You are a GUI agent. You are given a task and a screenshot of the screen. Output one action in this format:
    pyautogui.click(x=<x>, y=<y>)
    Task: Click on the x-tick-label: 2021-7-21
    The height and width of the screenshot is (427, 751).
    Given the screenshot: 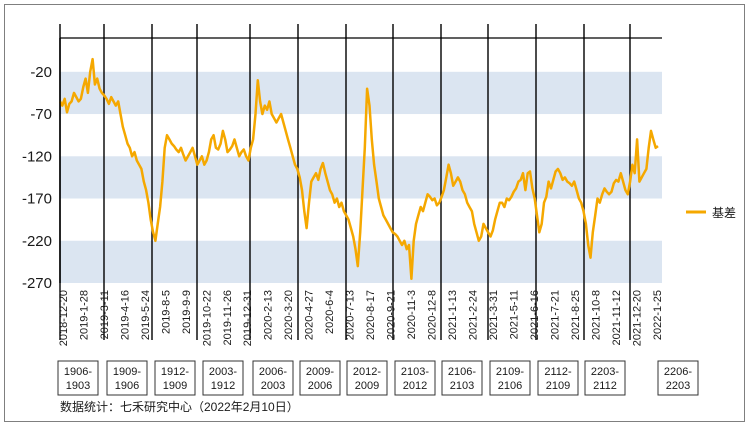 What is the action you would take?
    pyautogui.click(x=556, y=315)
    